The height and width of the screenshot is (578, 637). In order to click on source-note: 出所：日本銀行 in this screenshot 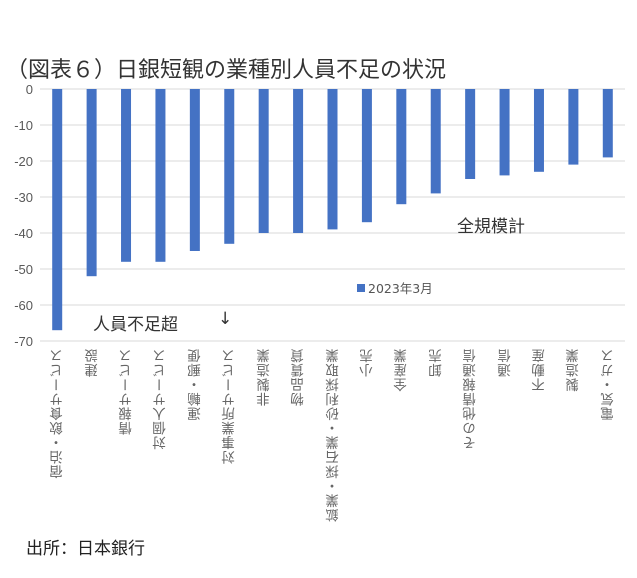, I will do `click(85, 549)`.